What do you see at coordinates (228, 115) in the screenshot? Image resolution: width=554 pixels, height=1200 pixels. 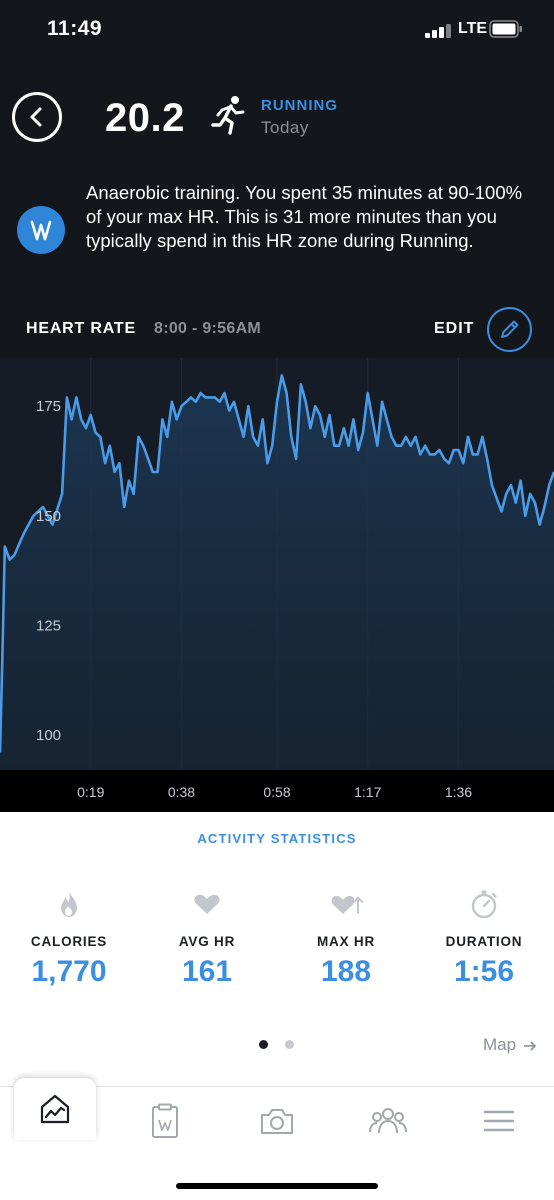 I see `running-icon` at bounding box center [228, 115].